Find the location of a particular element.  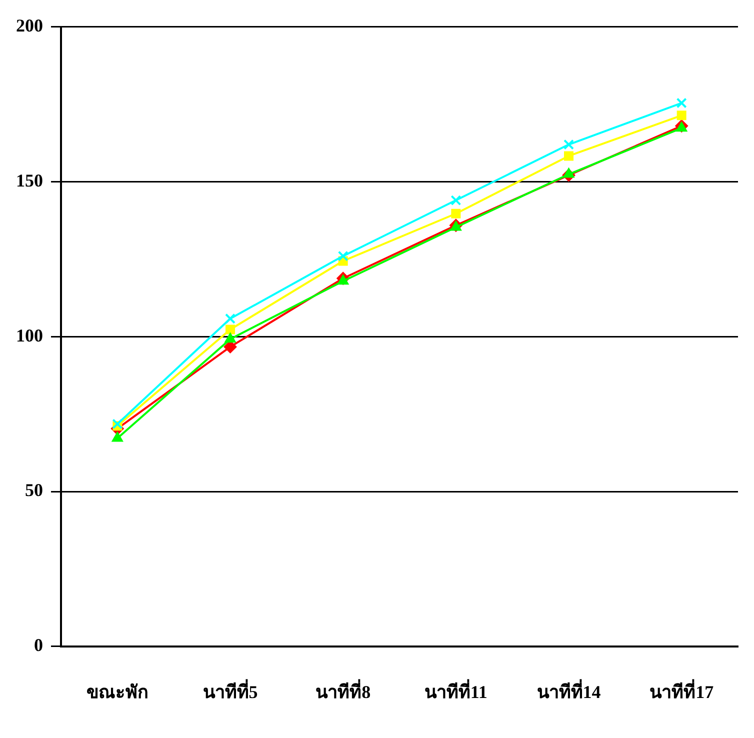

y-tick-label: 150 is located at coordinates (29, 180).